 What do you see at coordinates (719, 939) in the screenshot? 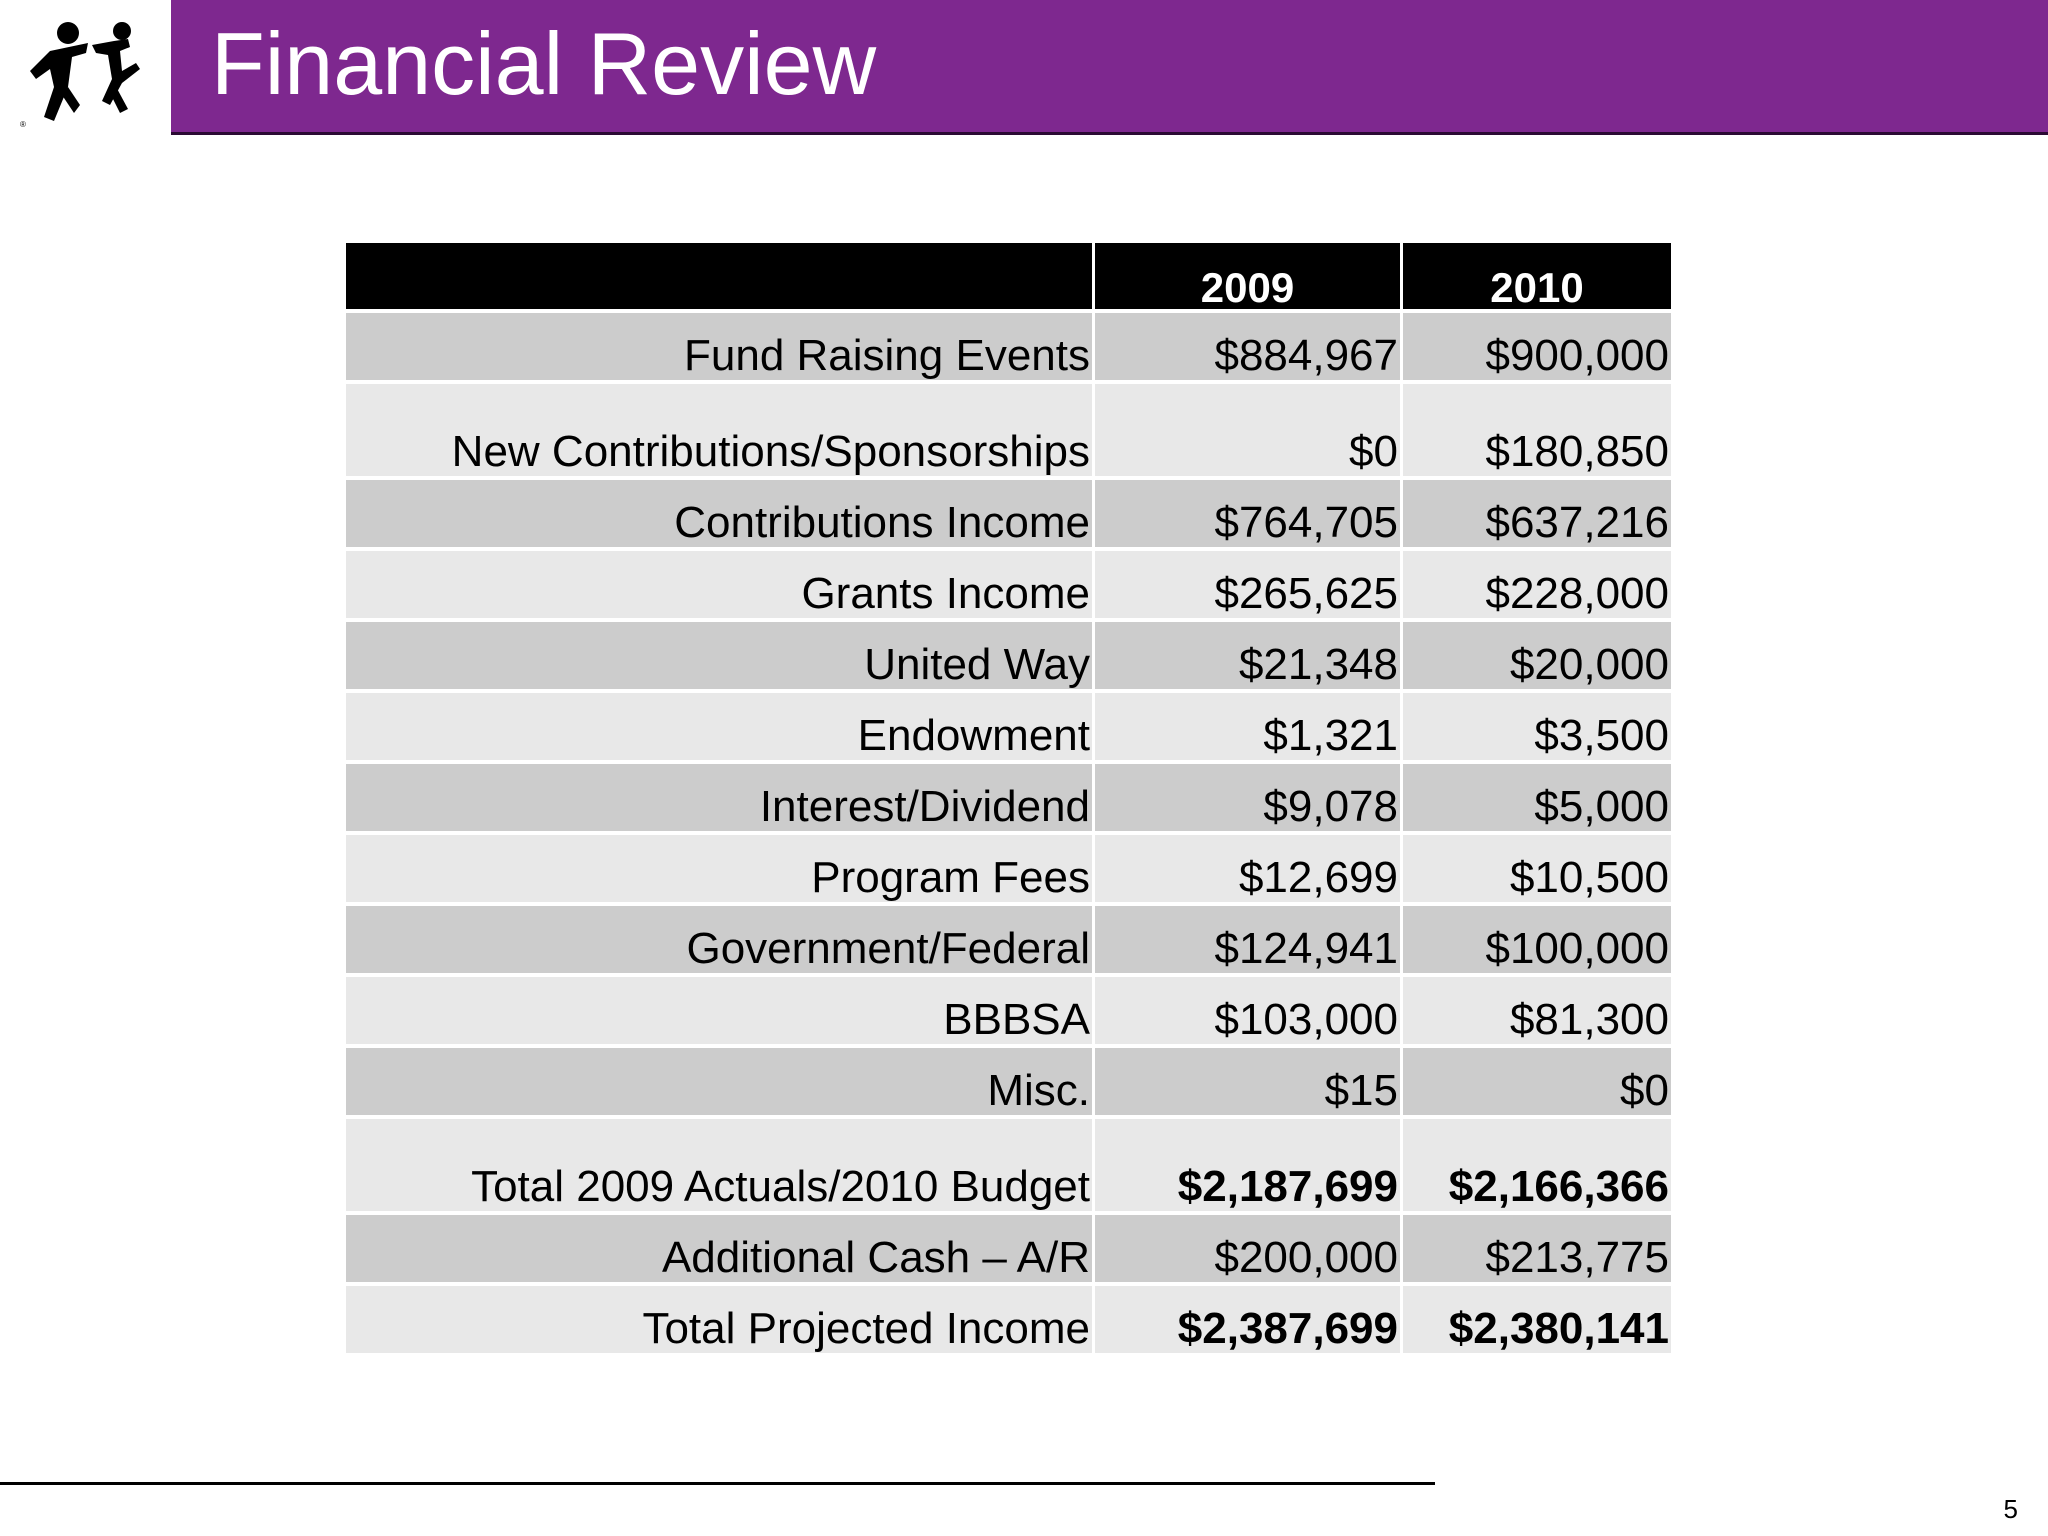
I see `row-label: Government/Federal` at bounding box center [719, 939].